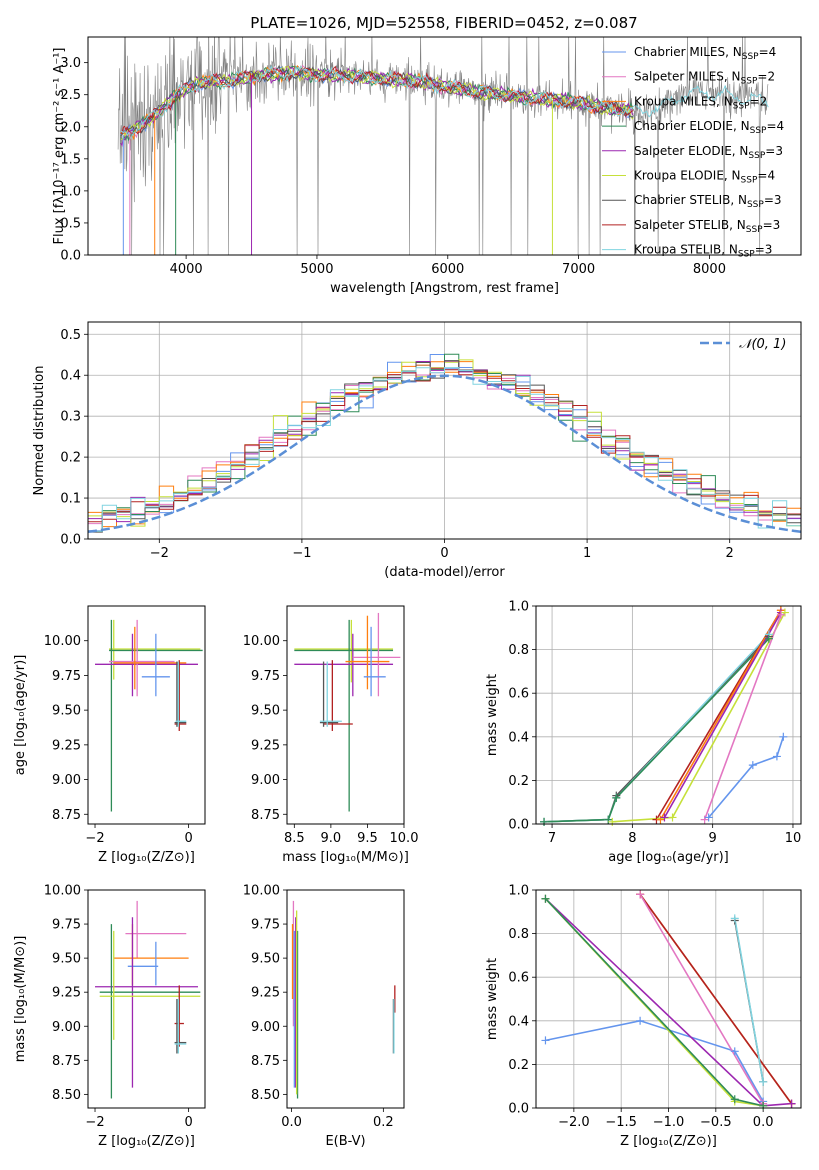 Image resolution: width=819 pixels, height=1170 pixels. What do you see at coordinates (668, 857) in the screenshot?
I see `x-axis-label: age [log₁₀(age/yr)]` at bounding box center [668, 857].